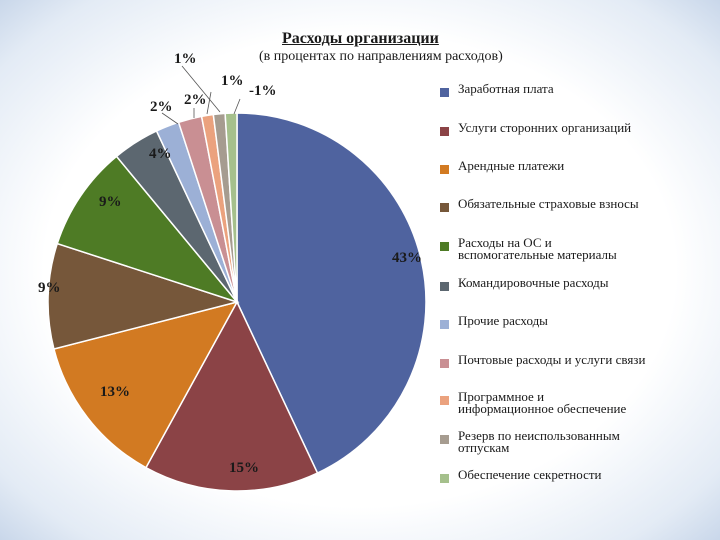  What do you see at coordinates (552, 359) in the screenshot?
I see `legend-label: Почтовые расходы и услуги связи` at bounding box center [552, 359].